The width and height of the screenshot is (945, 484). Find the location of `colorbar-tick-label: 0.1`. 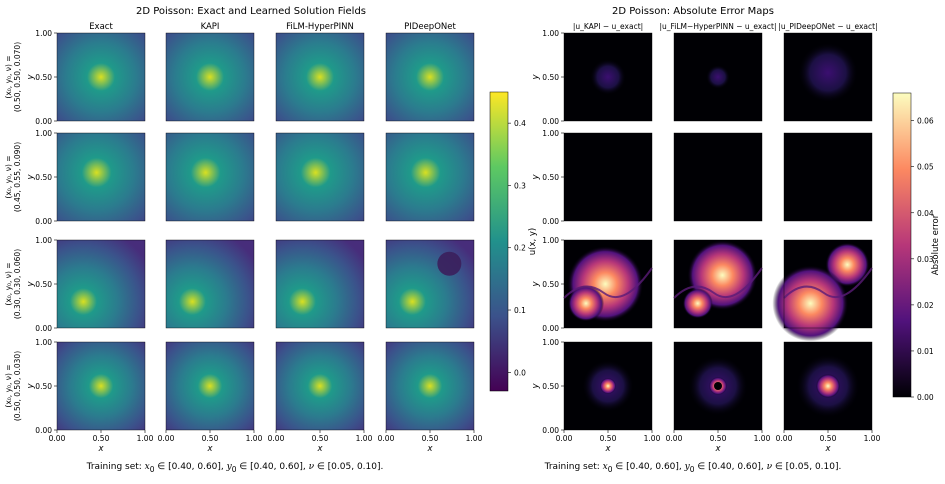

colorbar-tick-label: 0.1 is located at coordinates (520, 310).